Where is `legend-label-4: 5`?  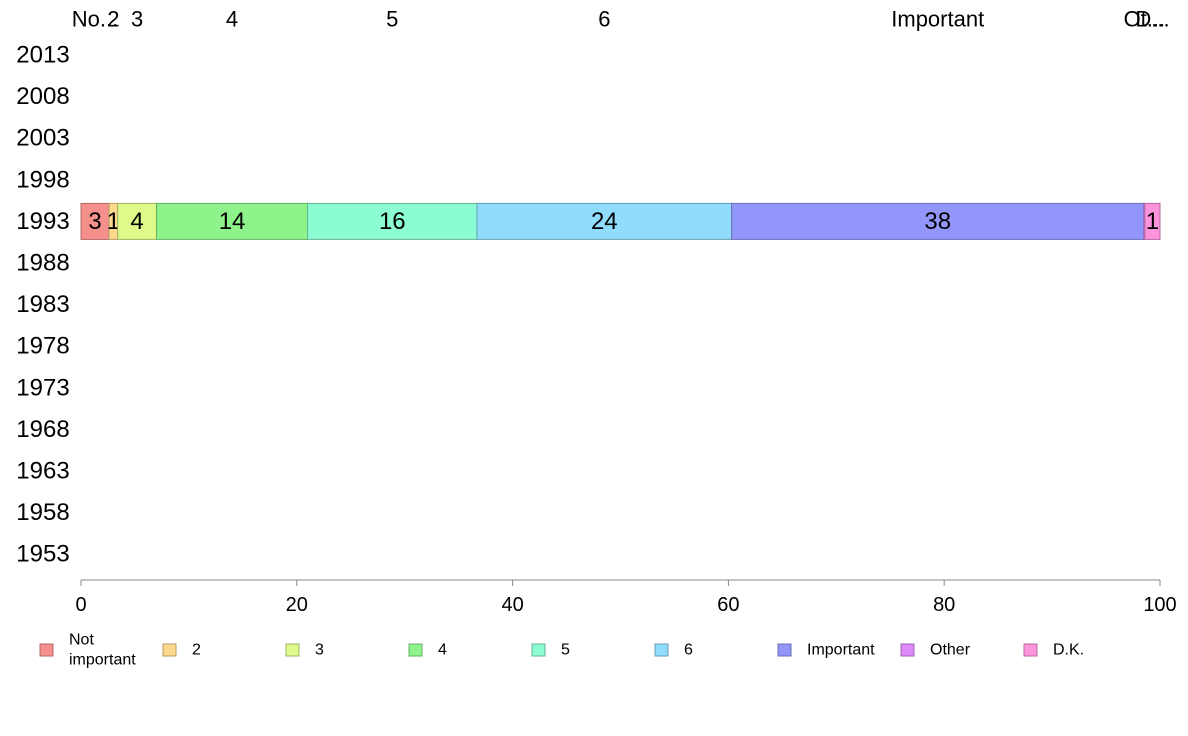
legend-label-4: 5 is located at coordinates (565, 650).